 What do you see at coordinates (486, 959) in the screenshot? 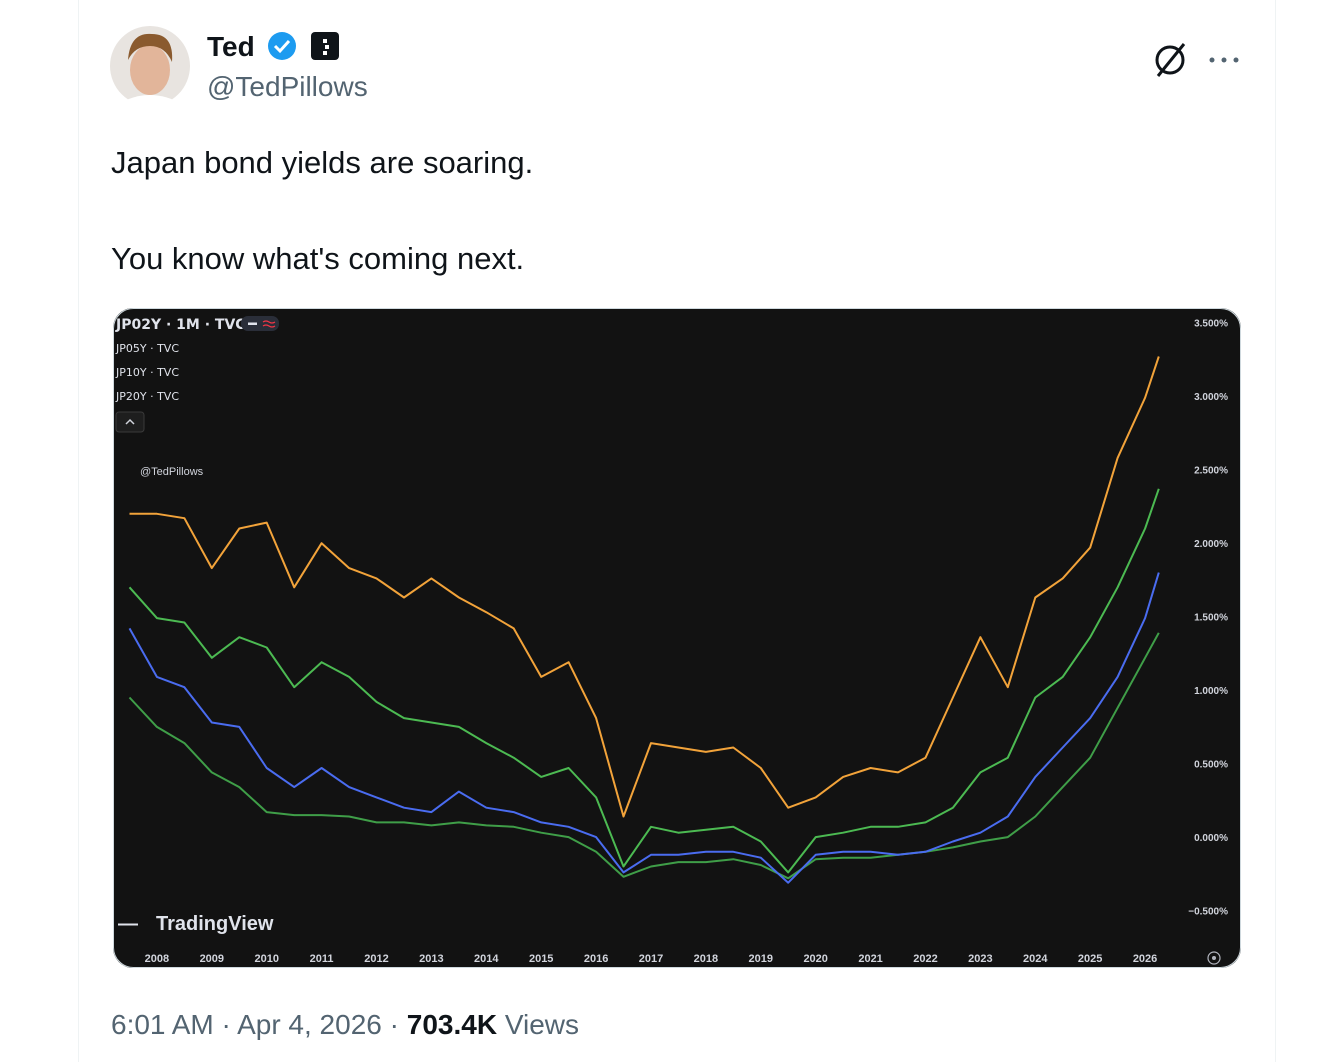
I see `x-tick-label: 2014` at bounding box center [486, 959].